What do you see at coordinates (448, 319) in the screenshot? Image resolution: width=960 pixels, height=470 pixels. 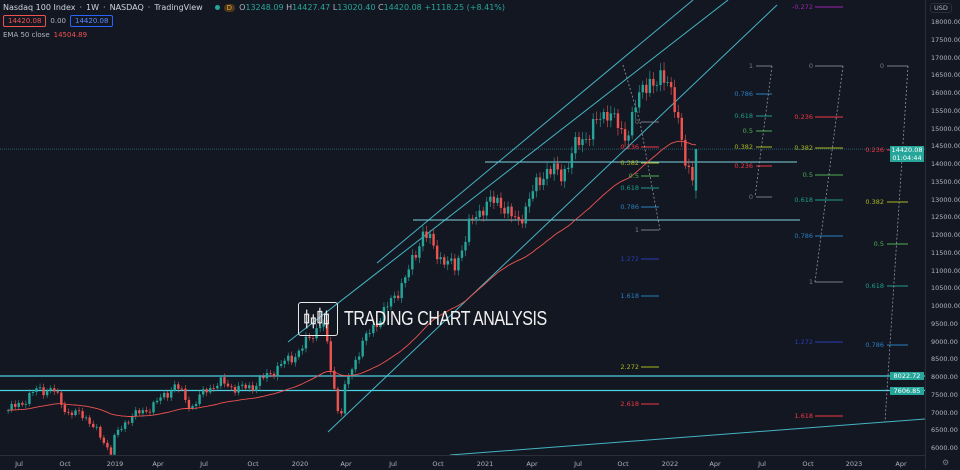 I see `brand-watermark: TRADING CHART ANALYSIS` at bounding box center [448, 319].